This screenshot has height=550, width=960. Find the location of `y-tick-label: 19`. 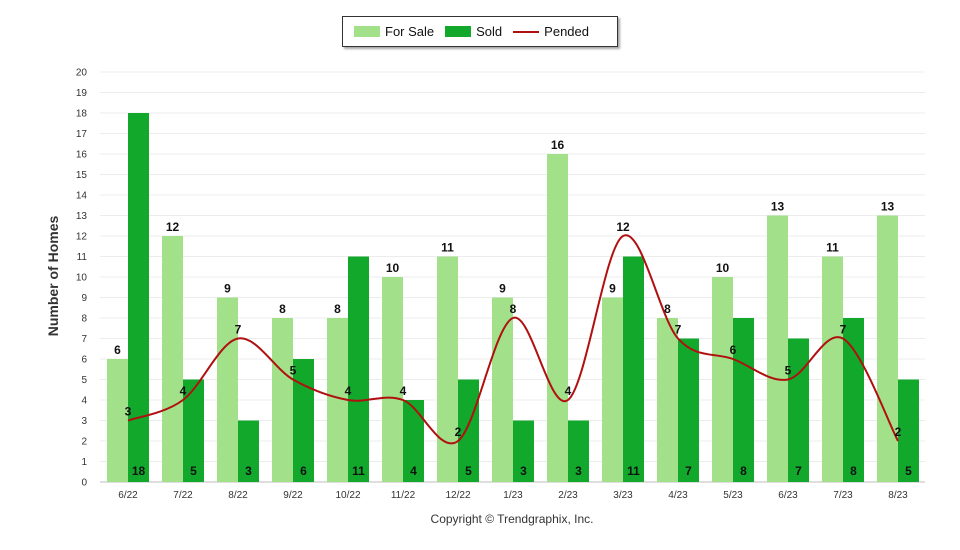

y-tick-label: 19 is located at coordinates (82, 93).